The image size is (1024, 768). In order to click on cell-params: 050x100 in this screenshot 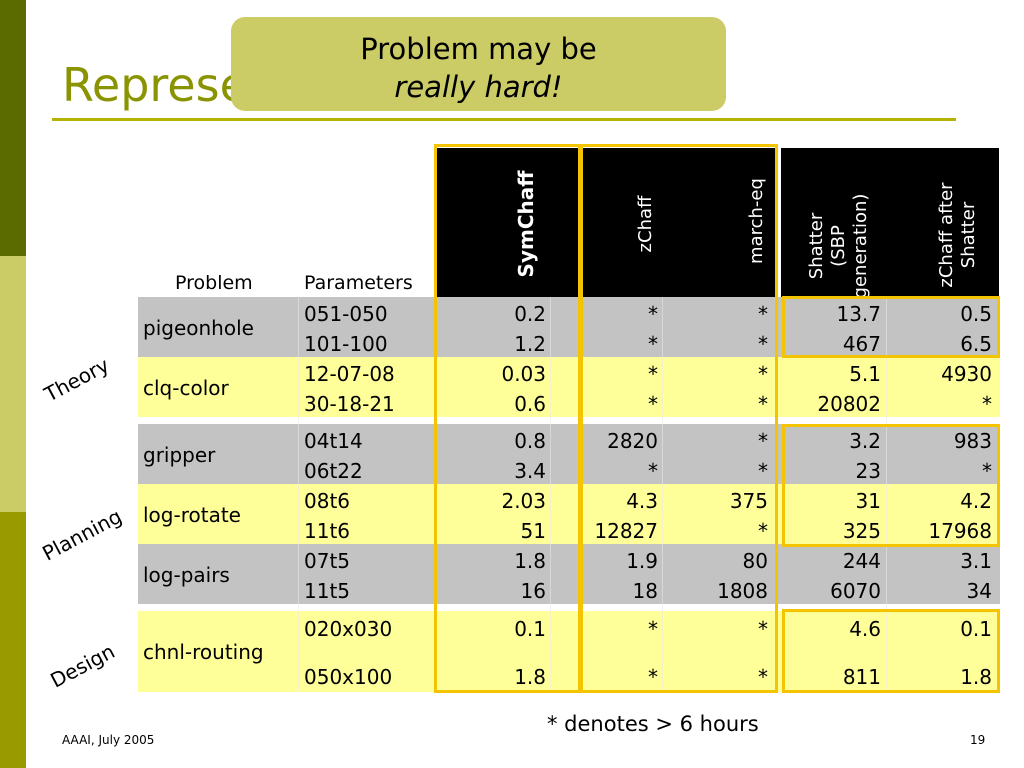, I will do `click(348, 677)`.